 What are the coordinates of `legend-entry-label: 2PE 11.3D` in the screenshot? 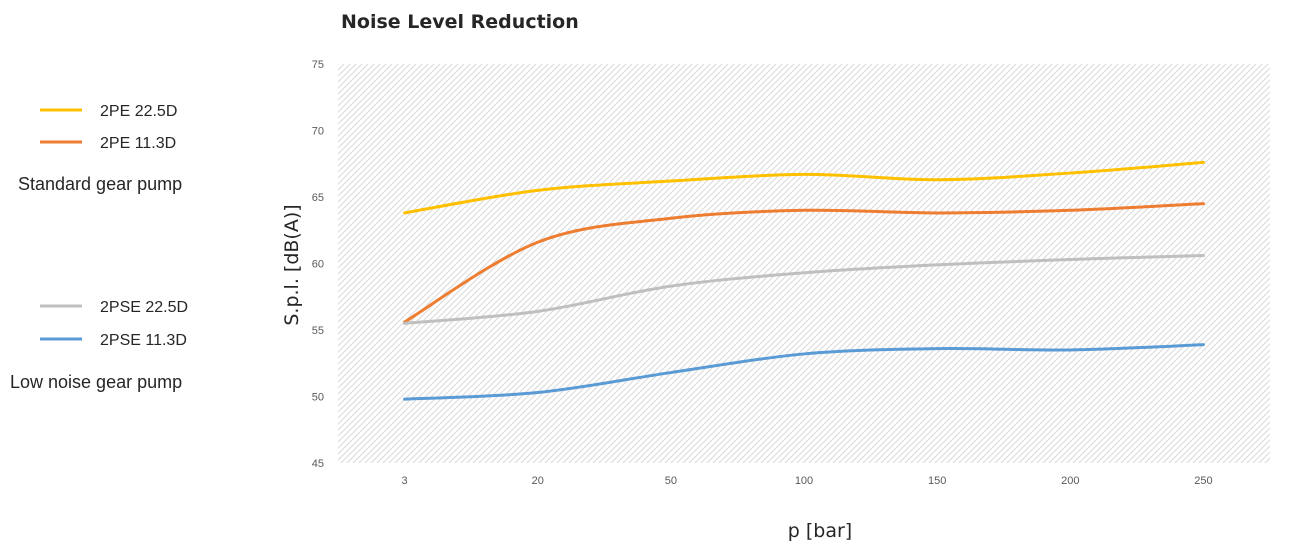 It's located at (138, 143).